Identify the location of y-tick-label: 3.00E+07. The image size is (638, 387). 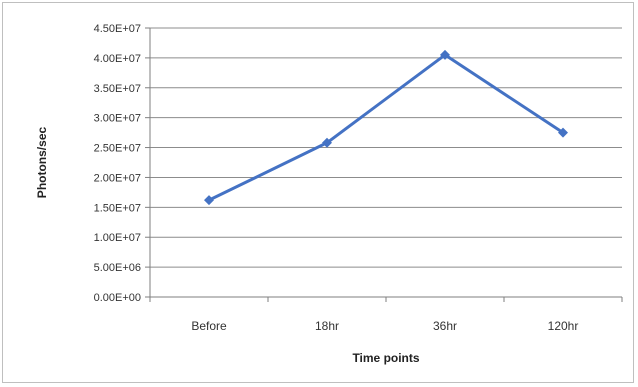
(117, 119).